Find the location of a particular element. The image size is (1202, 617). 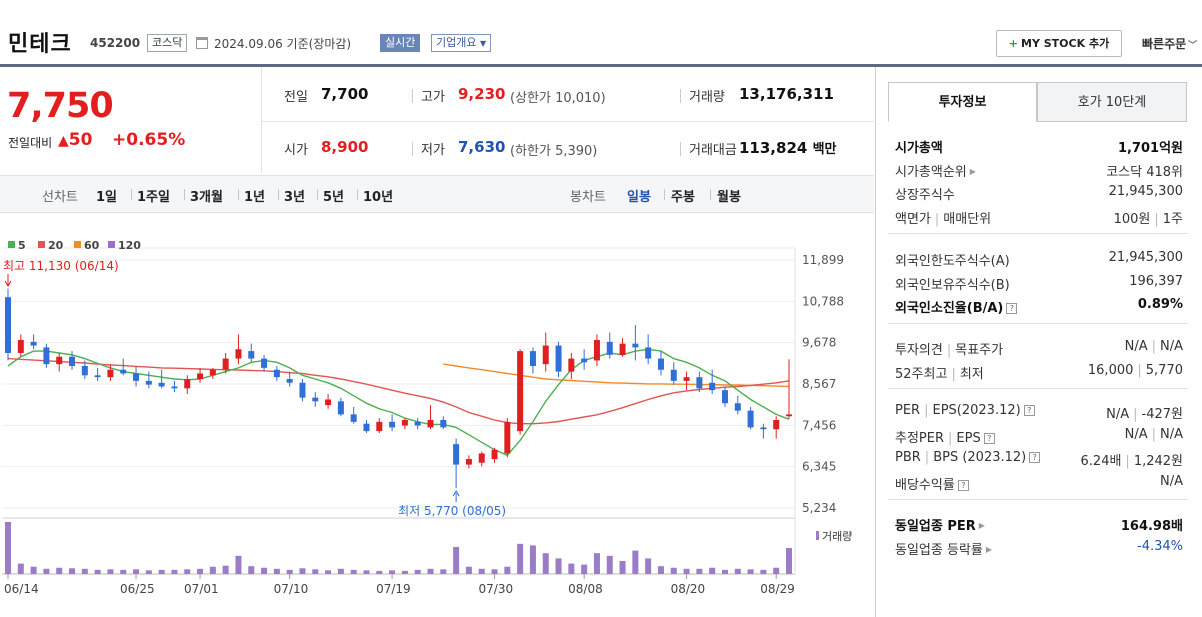

y-tick-label: 7,456 is located at coordinates (819, 425).